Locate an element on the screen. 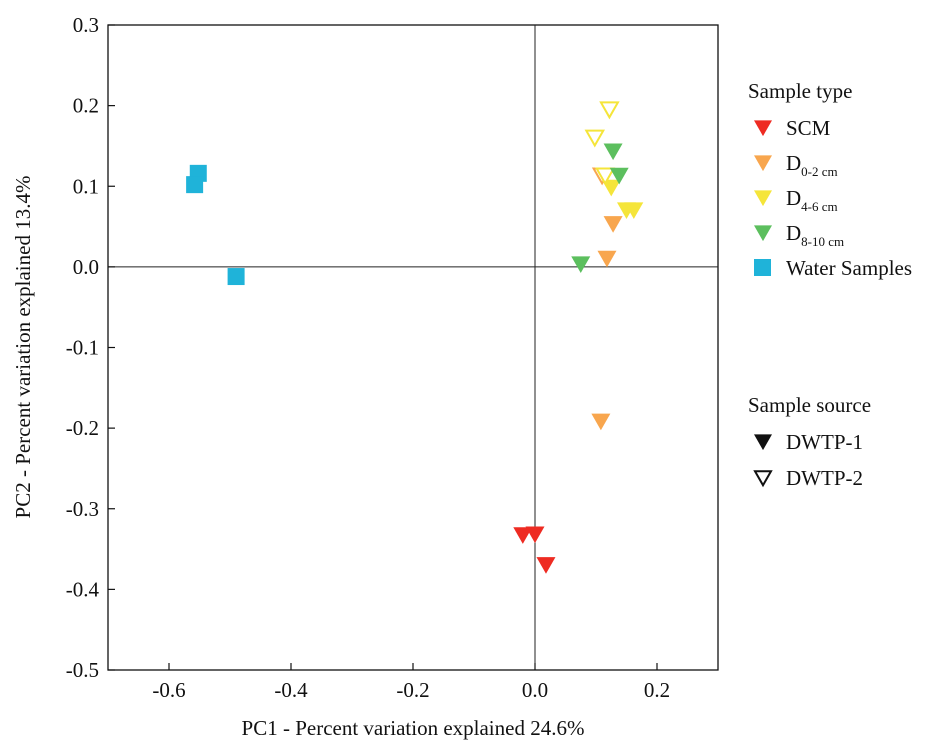  y-tick-label: -0.5 is located at coordinates (82, 670).